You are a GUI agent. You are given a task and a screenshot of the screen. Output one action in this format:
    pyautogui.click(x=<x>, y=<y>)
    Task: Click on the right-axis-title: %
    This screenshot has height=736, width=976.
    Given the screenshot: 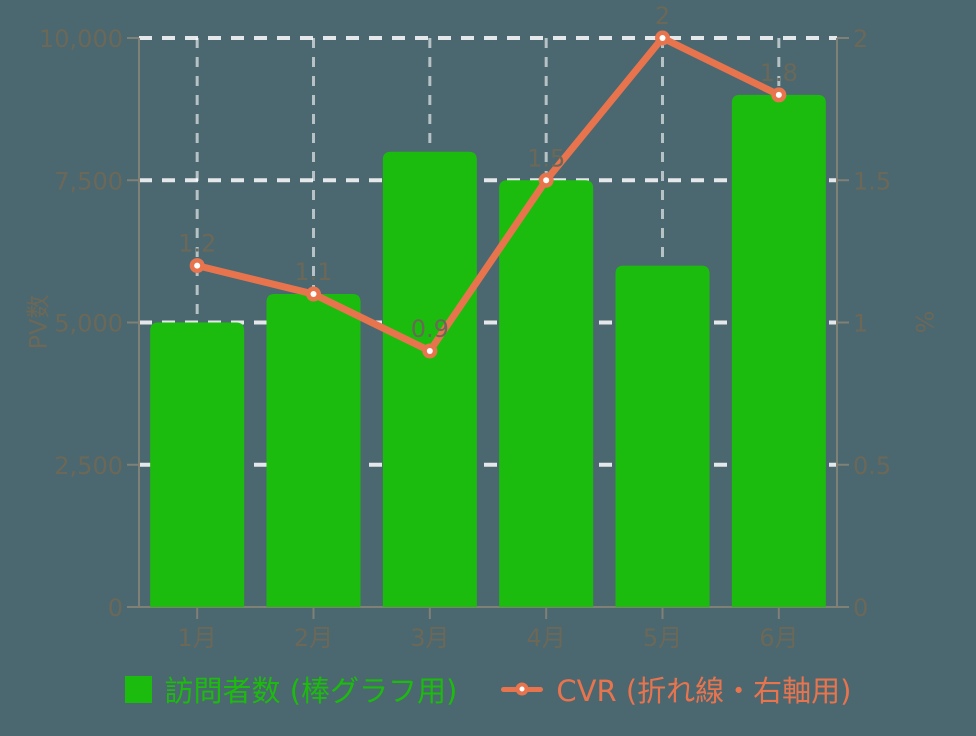 What is the action you would take?
    pyautogui.click(x=924, y=322)
    